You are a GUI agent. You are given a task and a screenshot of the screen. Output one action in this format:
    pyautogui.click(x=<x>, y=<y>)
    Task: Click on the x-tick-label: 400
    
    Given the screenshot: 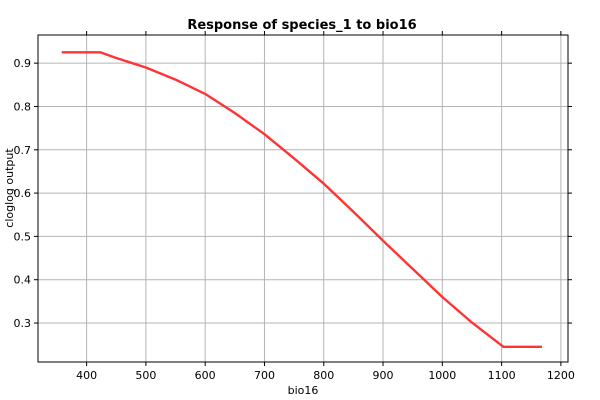 What is the action you would take?
    pyautogui.click(x=86, y=375)
    